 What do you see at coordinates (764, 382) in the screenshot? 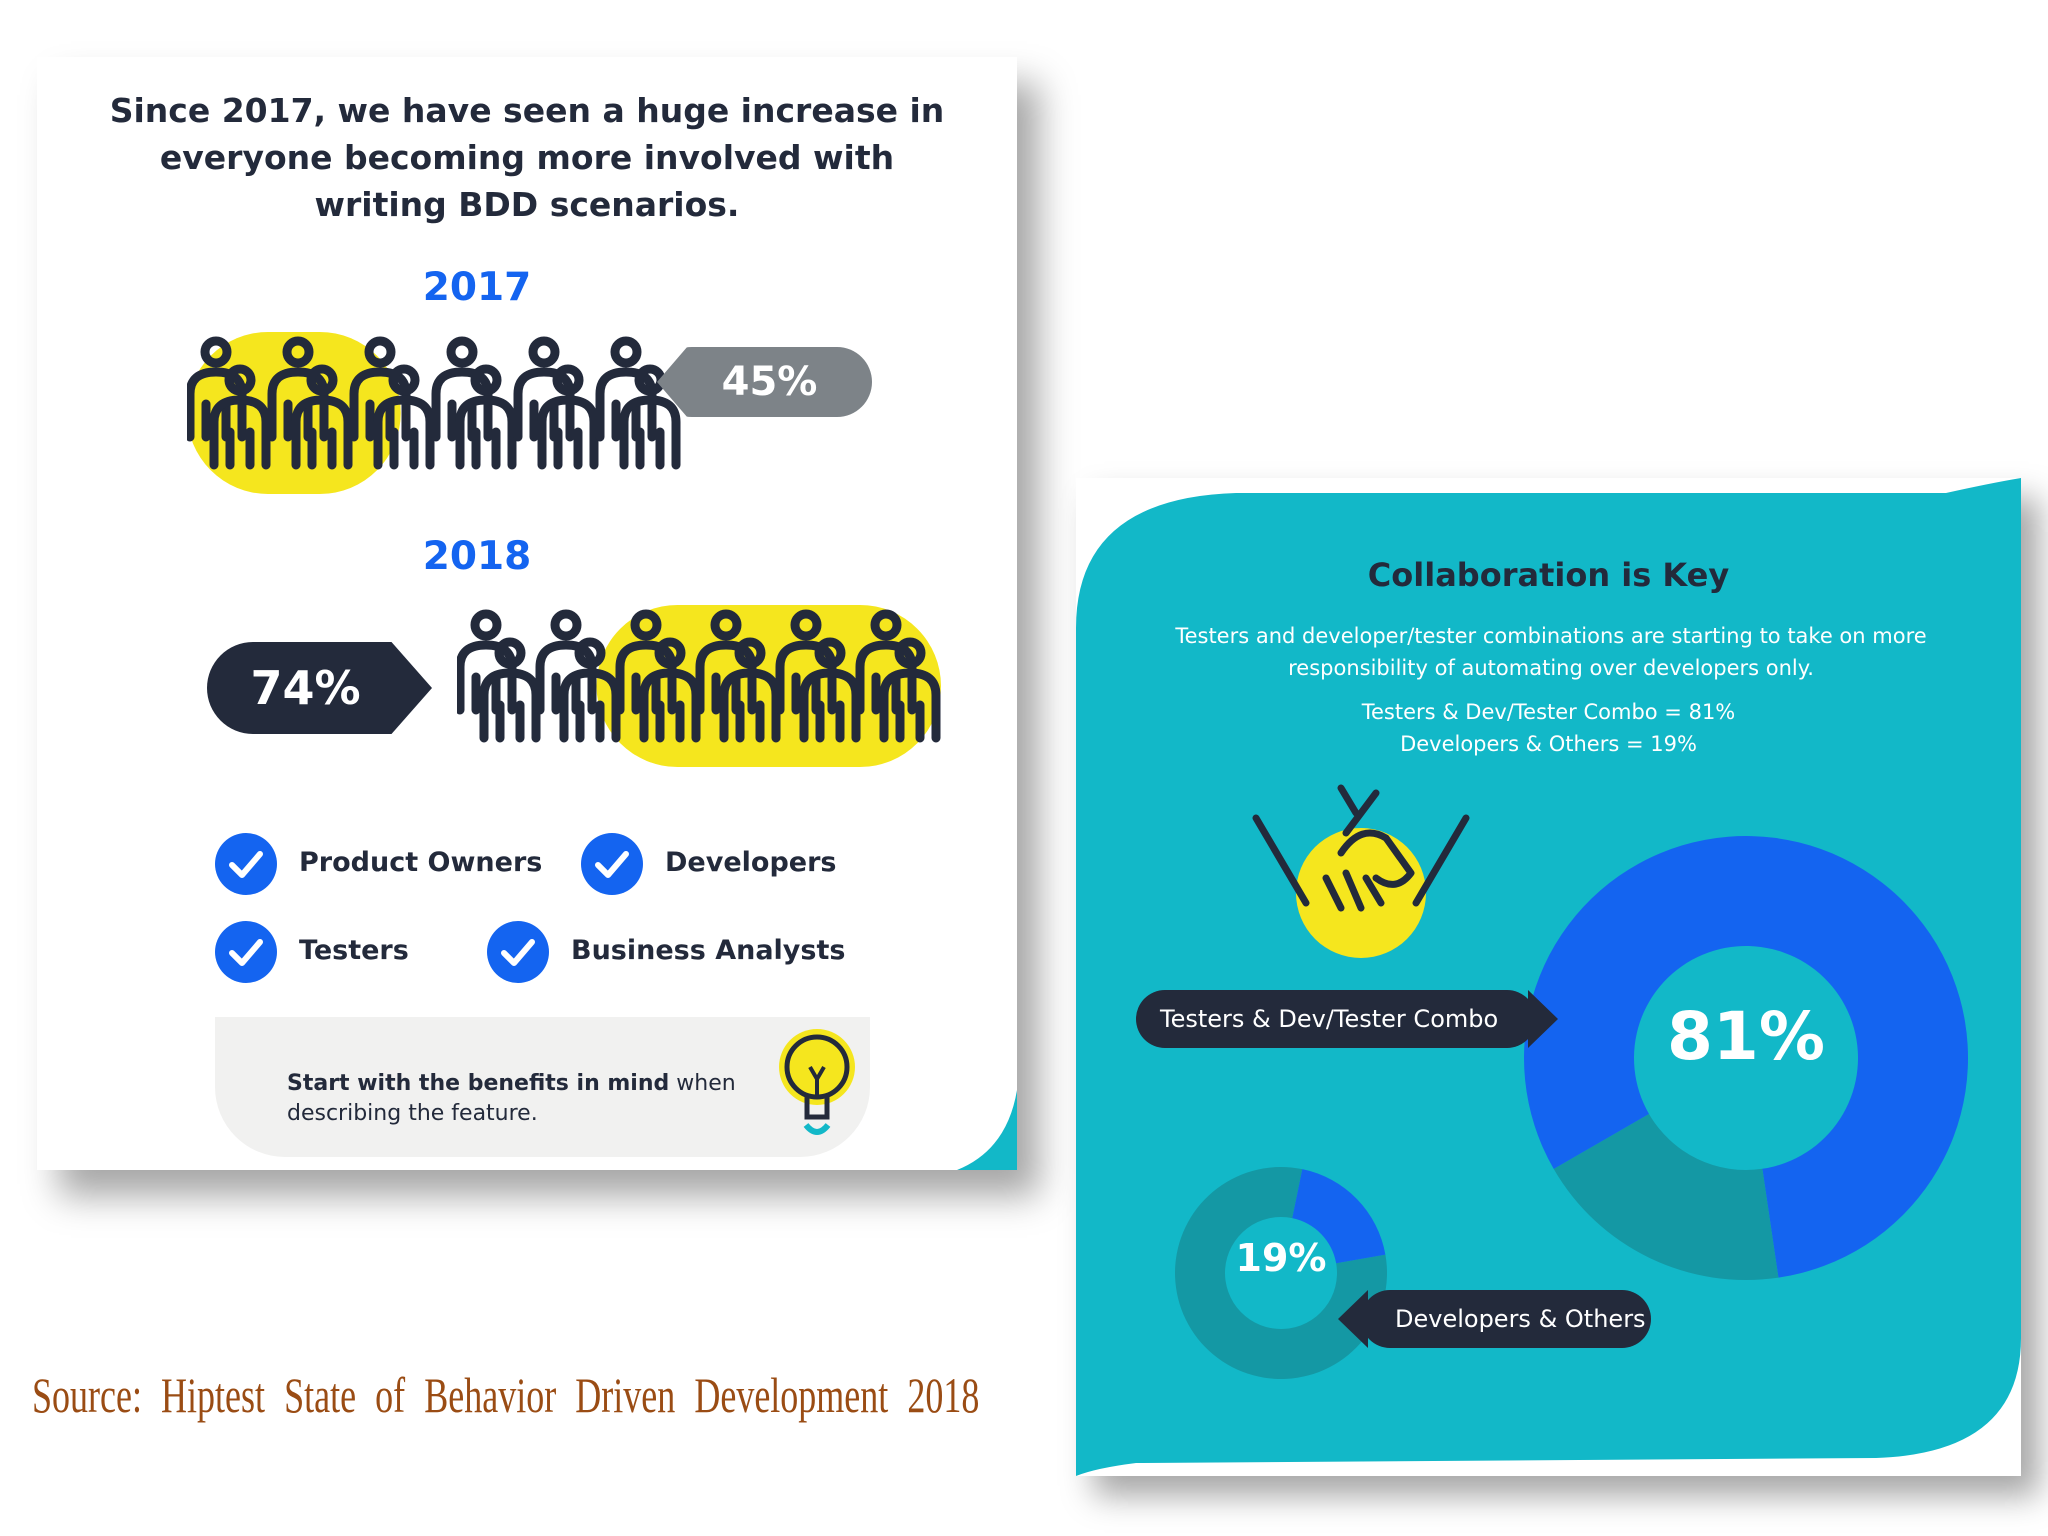
I see `pct-2017-badge: 45%` at bounding box center [764, 382].